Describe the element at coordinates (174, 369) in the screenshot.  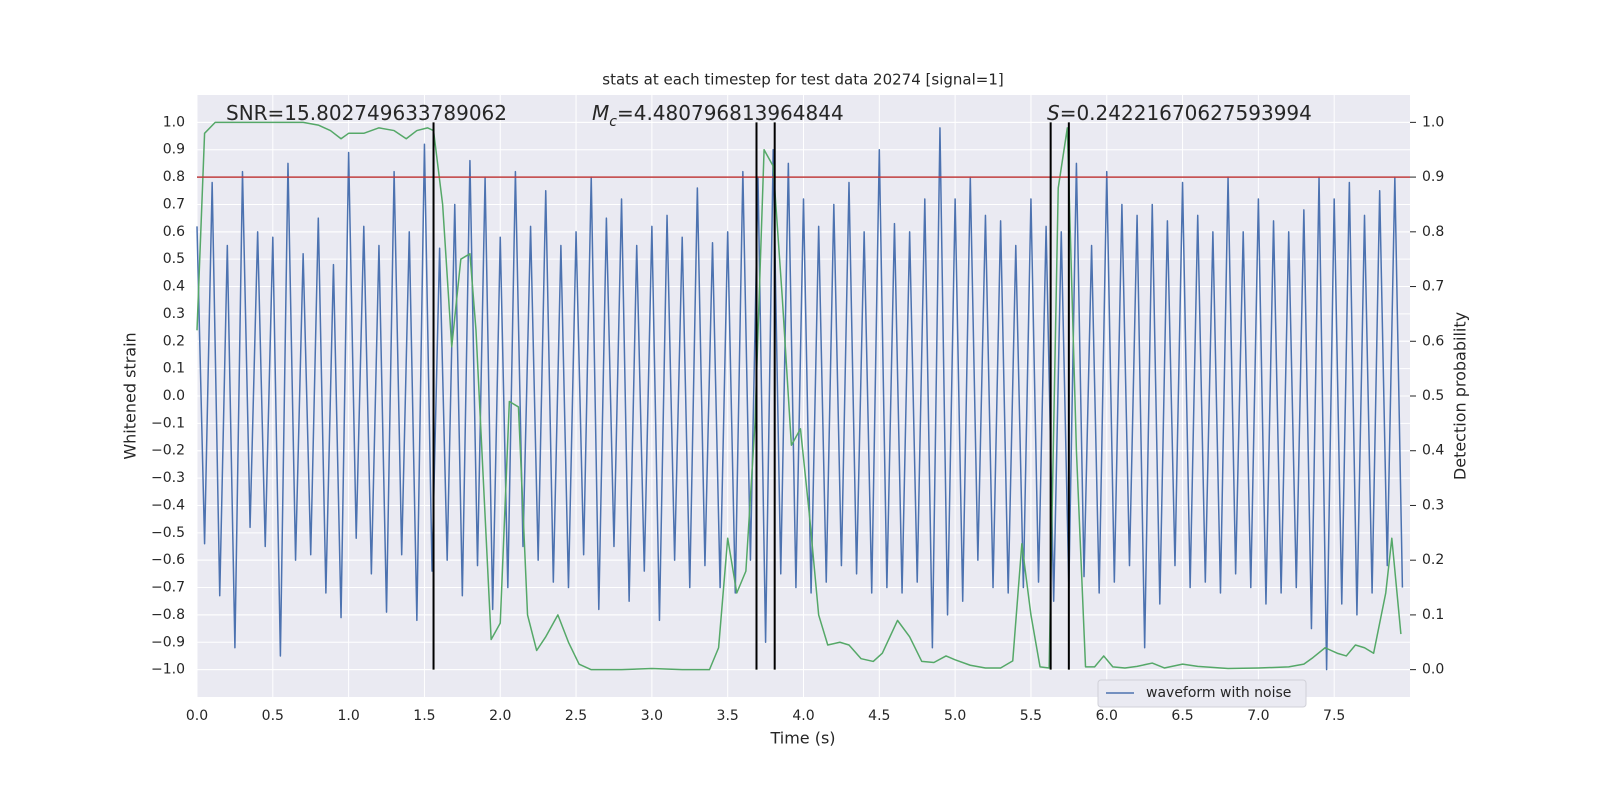
I see `y-tick-label: 0.1` at that location.